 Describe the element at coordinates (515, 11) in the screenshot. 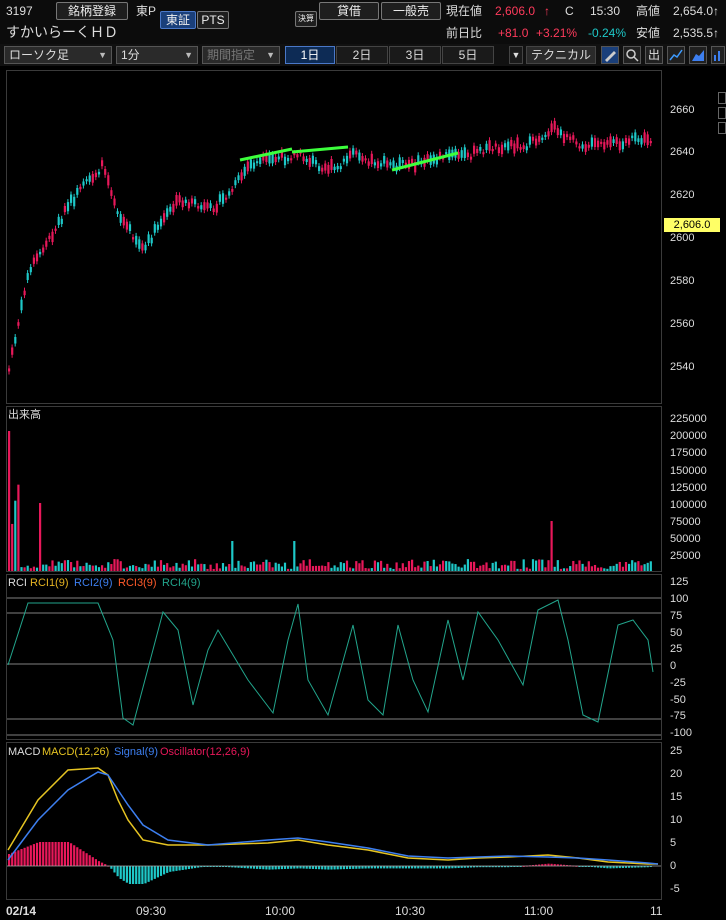

I see `current-price: 2,606.0` at that location.